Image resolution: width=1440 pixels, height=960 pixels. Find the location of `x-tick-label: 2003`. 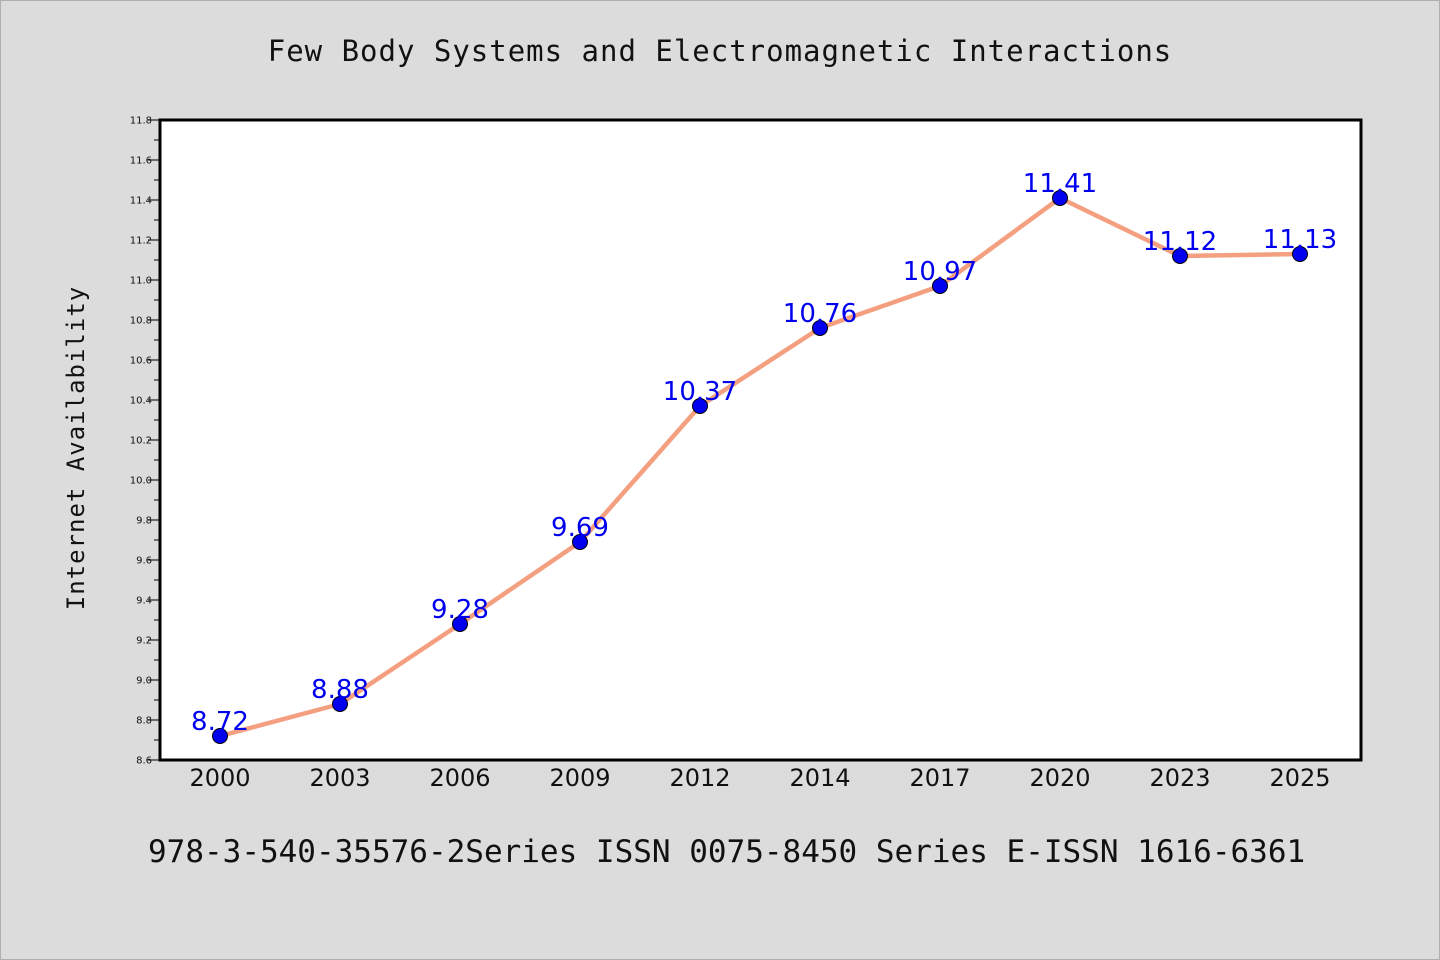

x-tick-label: 2003 is located at coordinates (339, 778).